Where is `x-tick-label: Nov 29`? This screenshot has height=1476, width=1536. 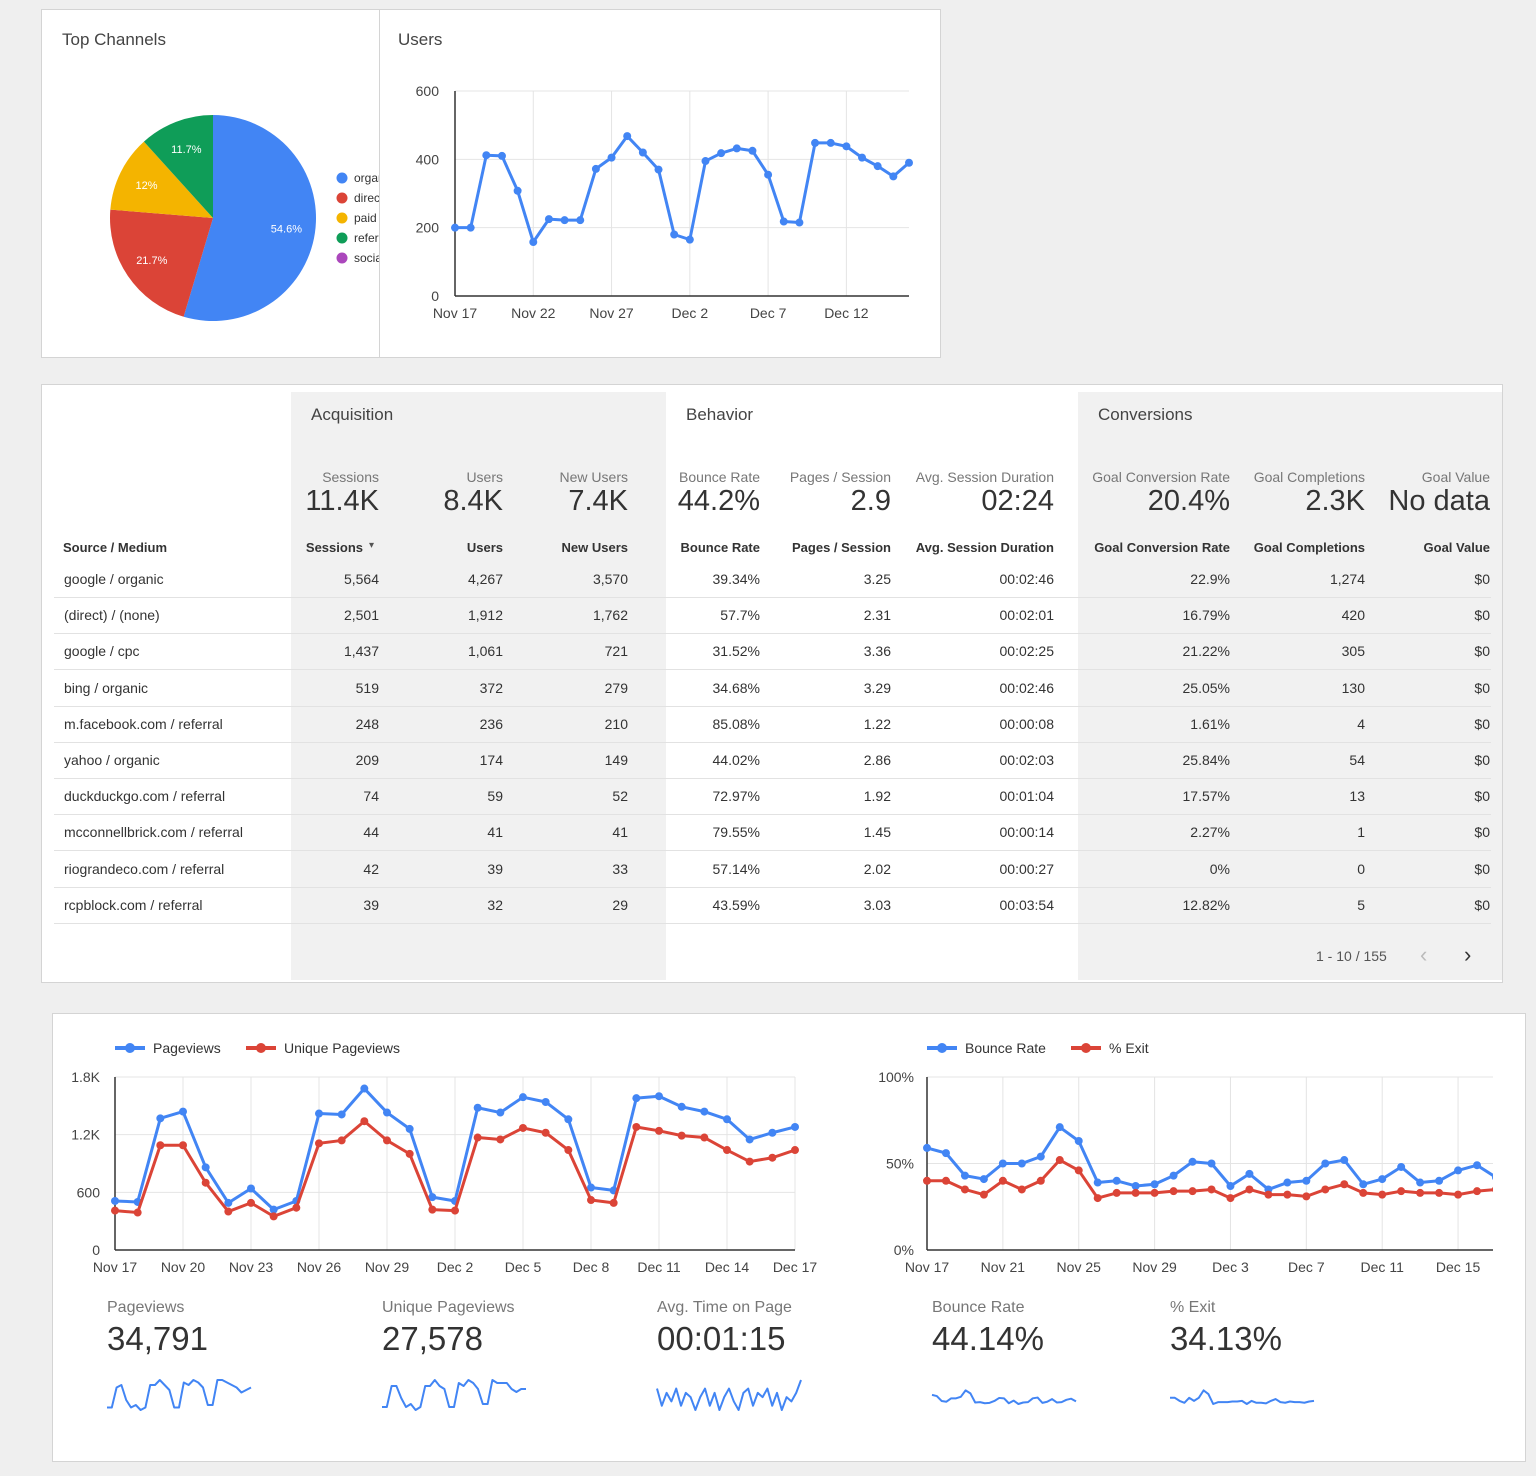
x-tick-label: Nov 29 is located at coordinates (387, 1267).